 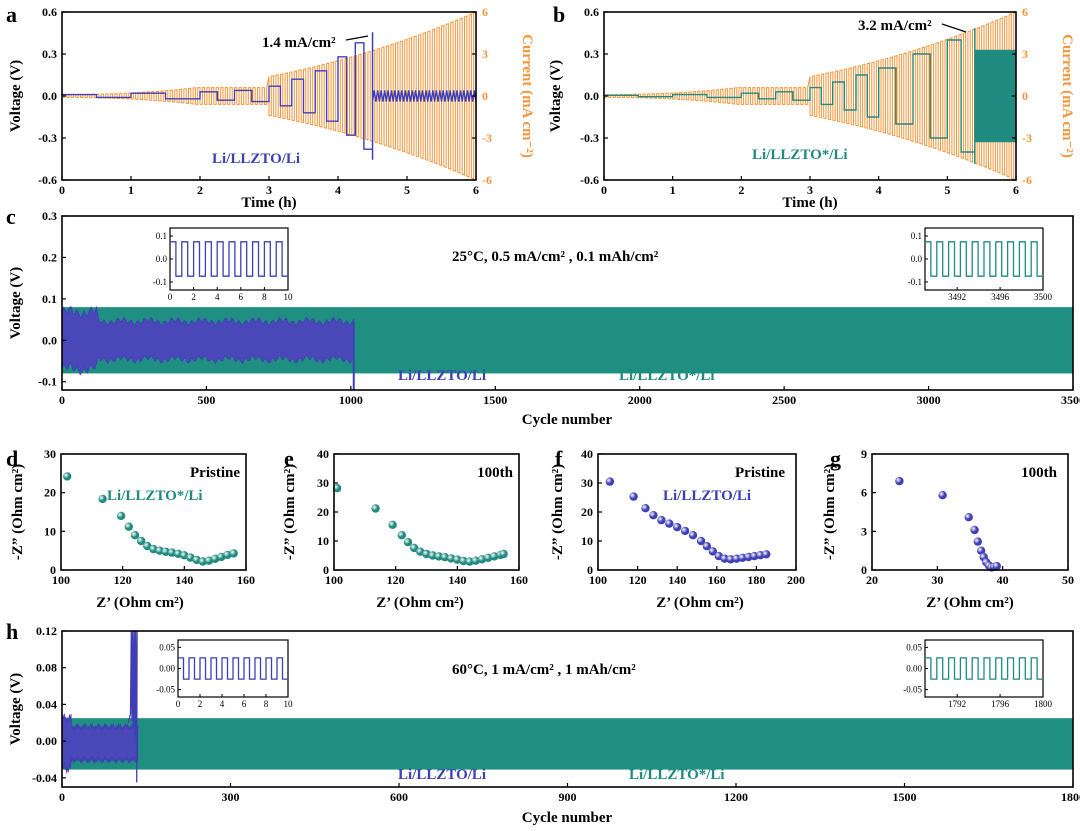 I want to click on panel-h-x-ticks: 0 300 600 900 1200 1500 1800, so click(x=569, y=793).